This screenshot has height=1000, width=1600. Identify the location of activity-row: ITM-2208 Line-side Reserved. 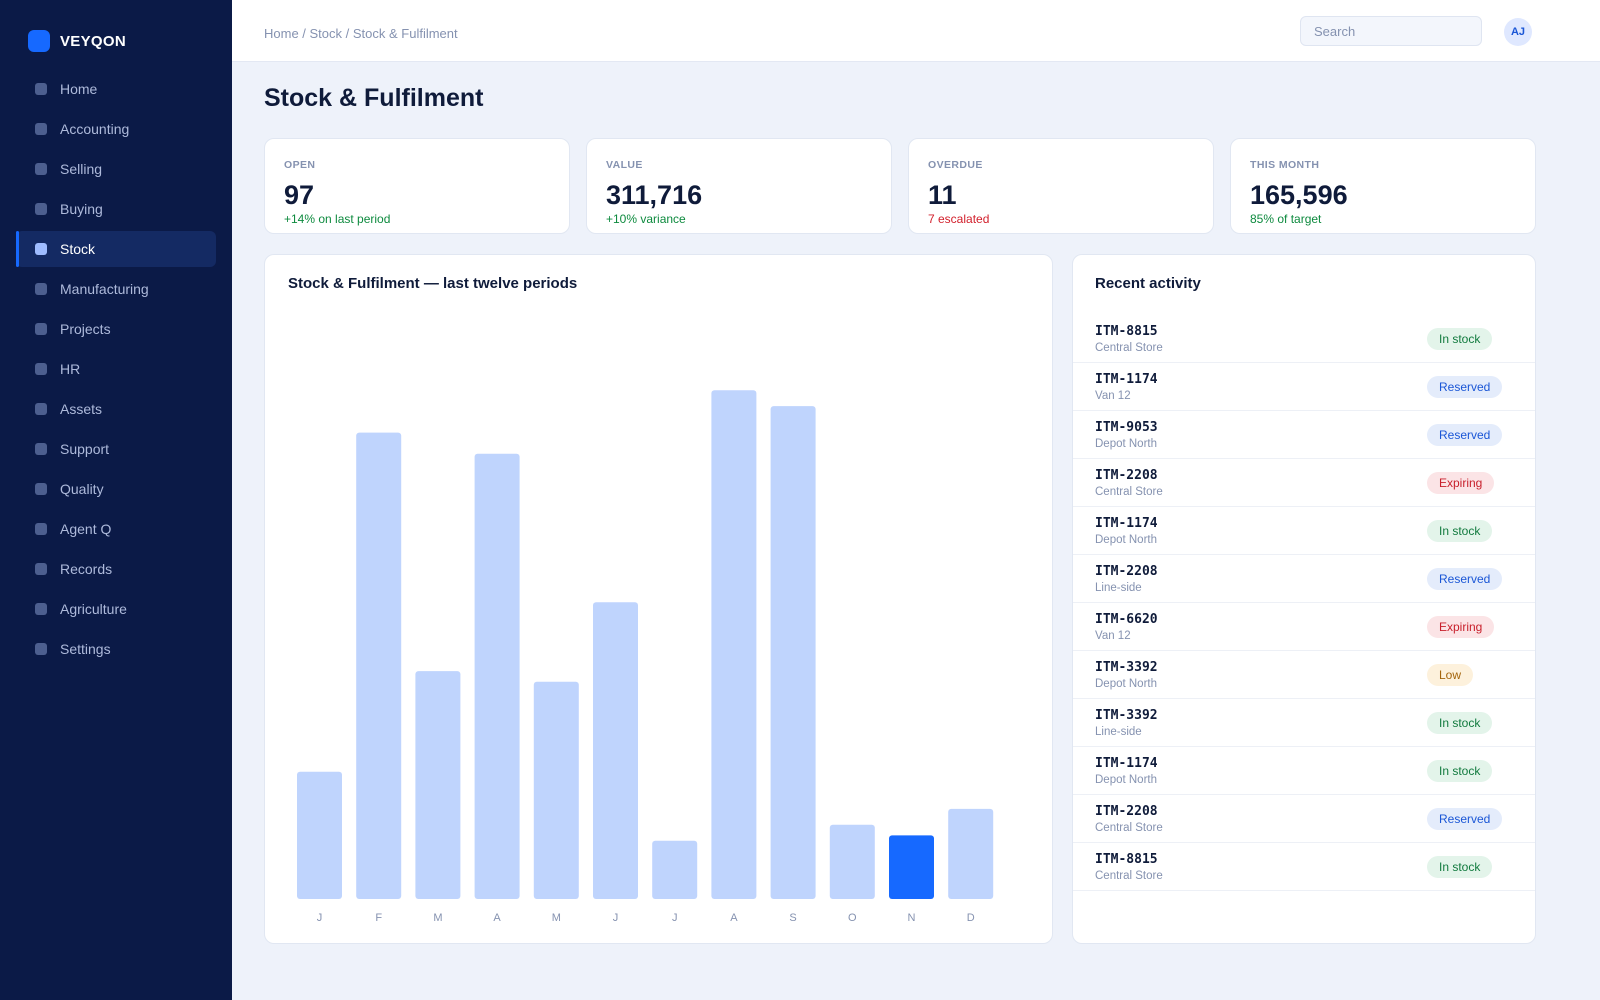
(1304, 579).